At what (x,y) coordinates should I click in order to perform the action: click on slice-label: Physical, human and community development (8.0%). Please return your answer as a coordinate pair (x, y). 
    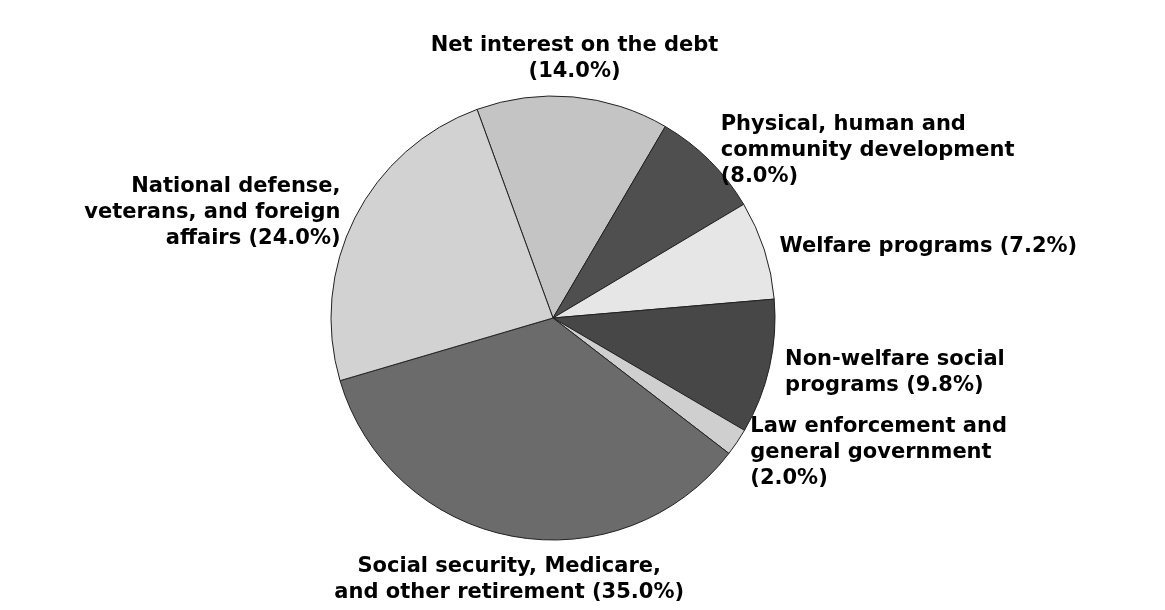
    Looking at the image, I should click on (867, 149).